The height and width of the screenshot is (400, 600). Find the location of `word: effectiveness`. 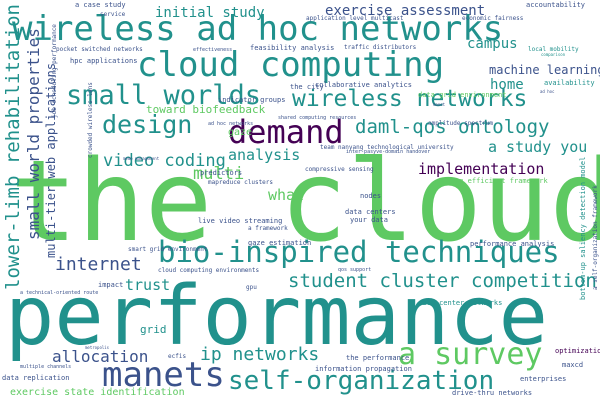

word: effectiveness is located at coordinates (213, 50).